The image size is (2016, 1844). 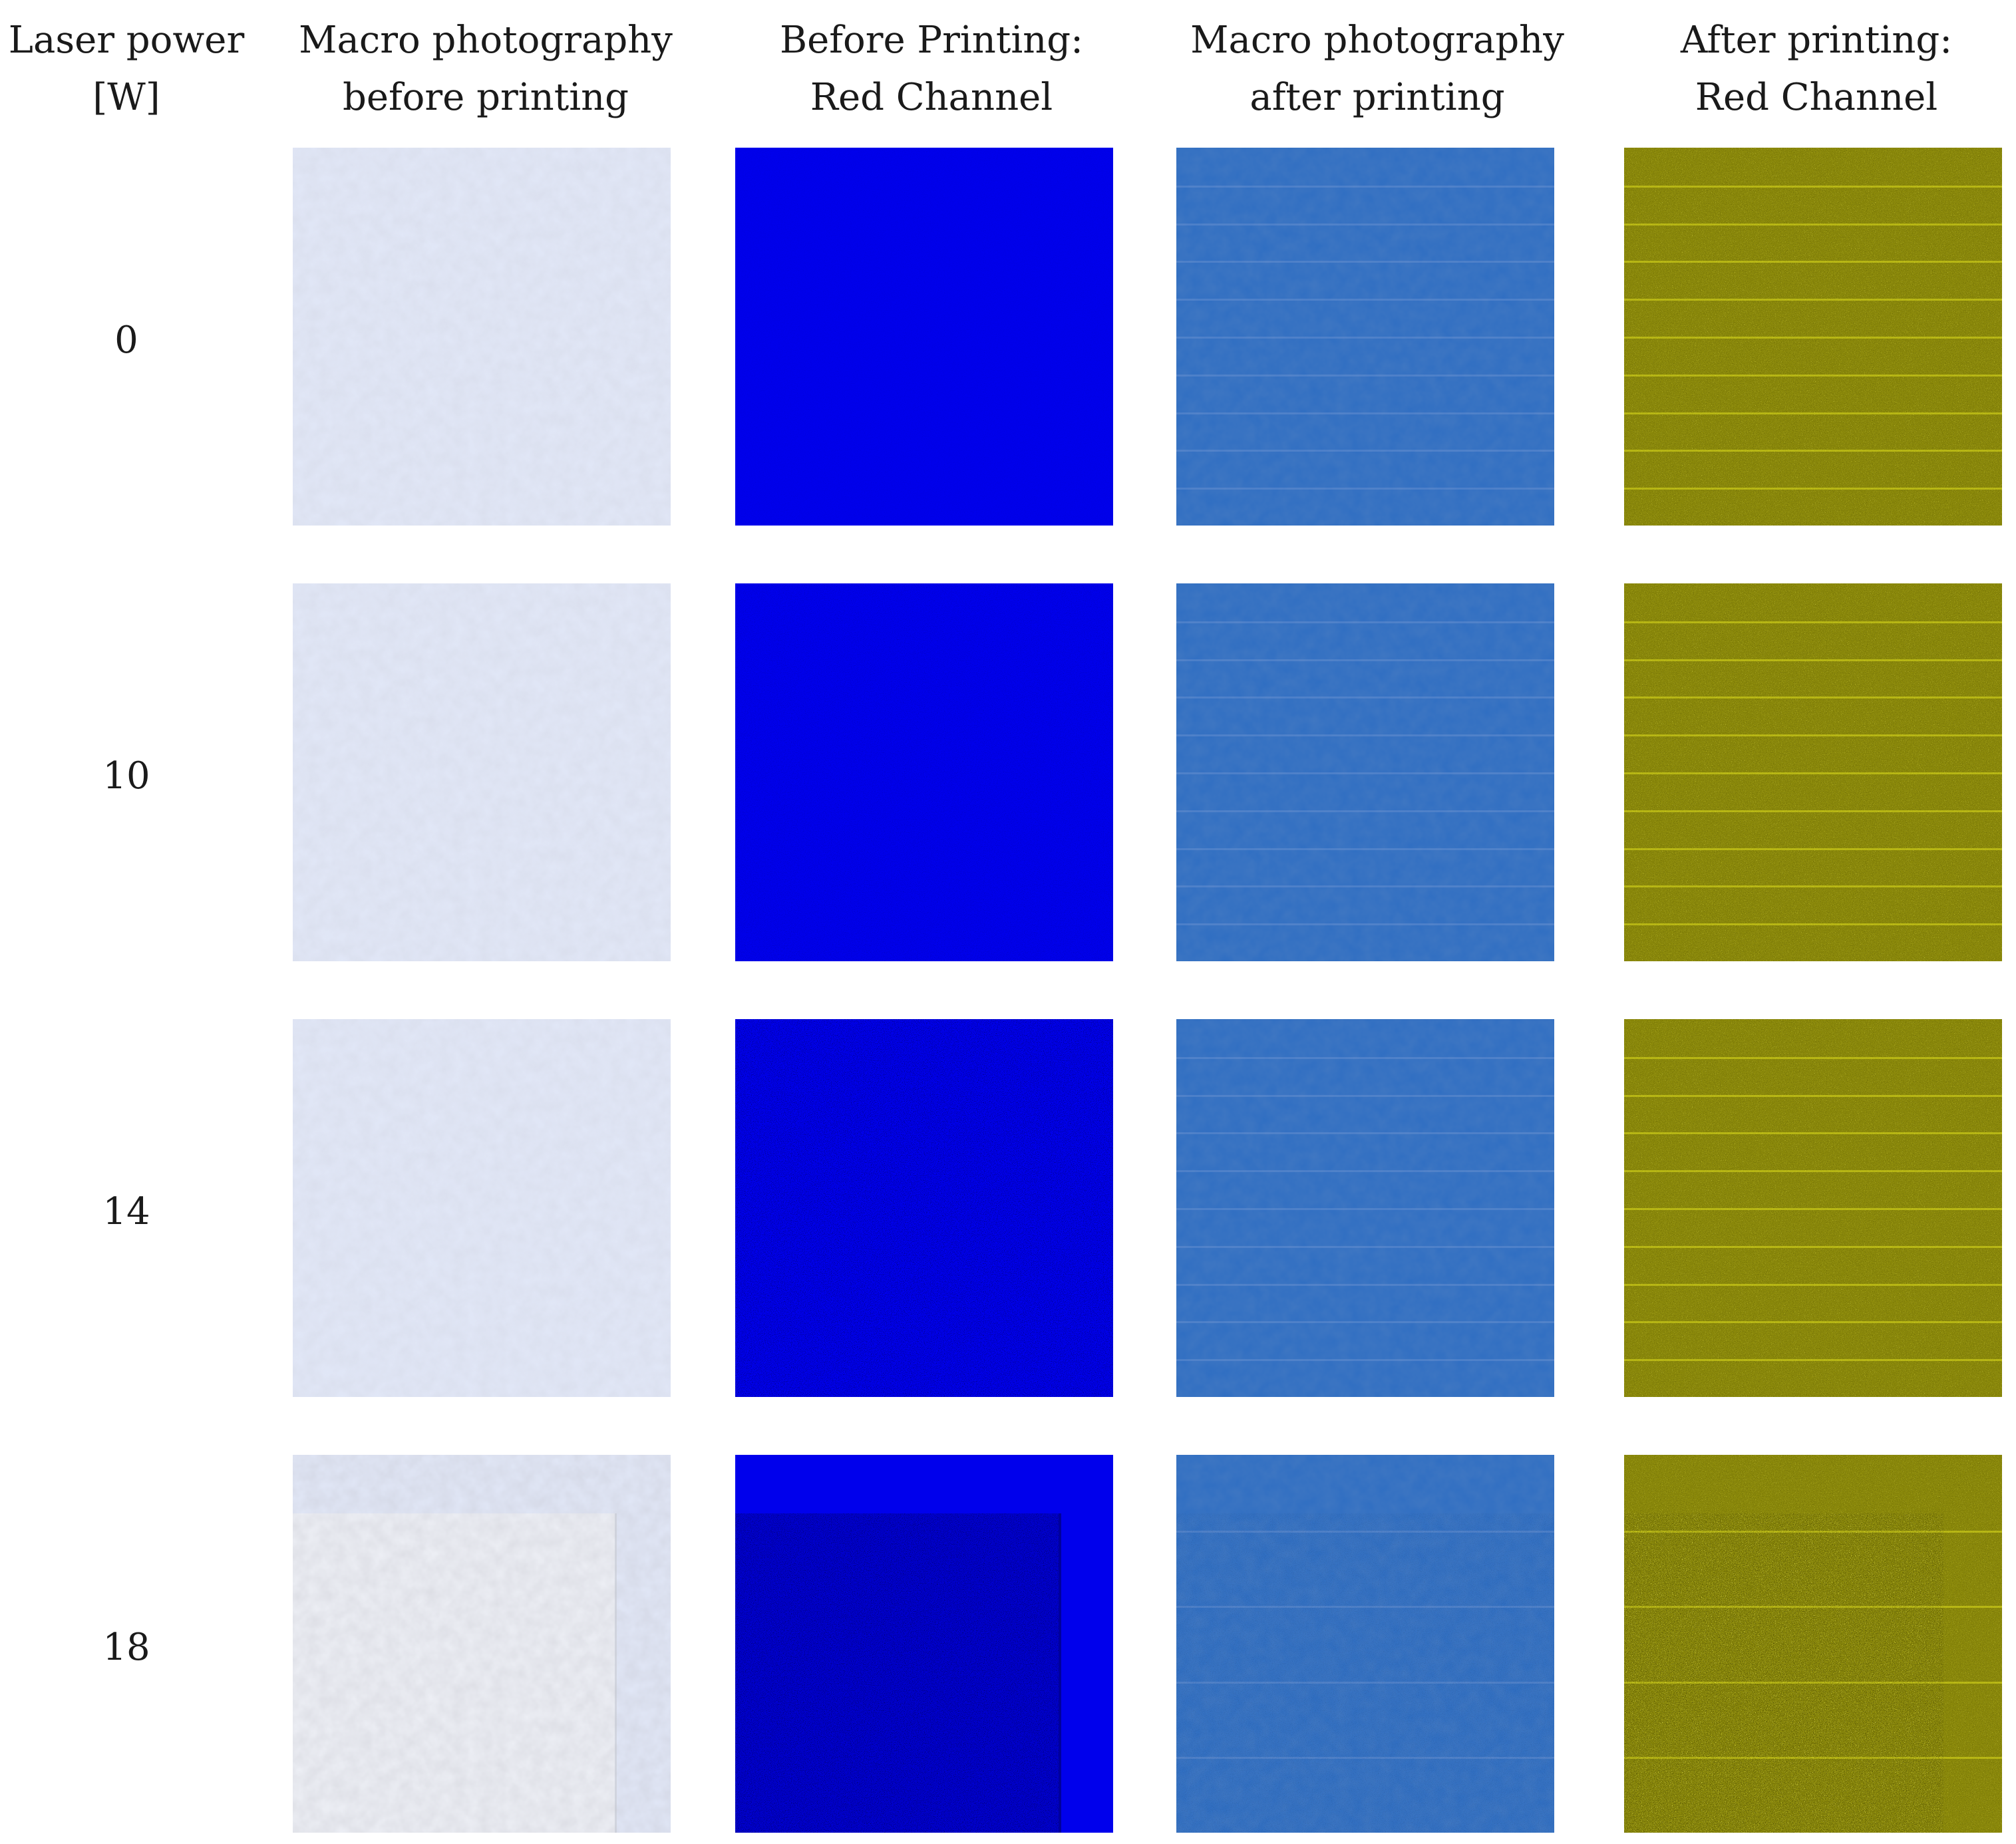 I want to click on laser-power-label: 18, so click(x=126, y=1647).